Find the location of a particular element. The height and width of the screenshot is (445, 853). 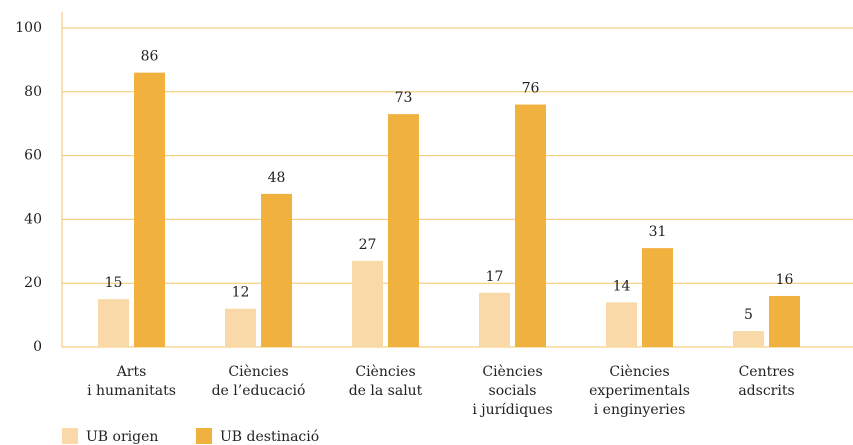

x-tick-line: experimentals is located at coordinates (639, 391).